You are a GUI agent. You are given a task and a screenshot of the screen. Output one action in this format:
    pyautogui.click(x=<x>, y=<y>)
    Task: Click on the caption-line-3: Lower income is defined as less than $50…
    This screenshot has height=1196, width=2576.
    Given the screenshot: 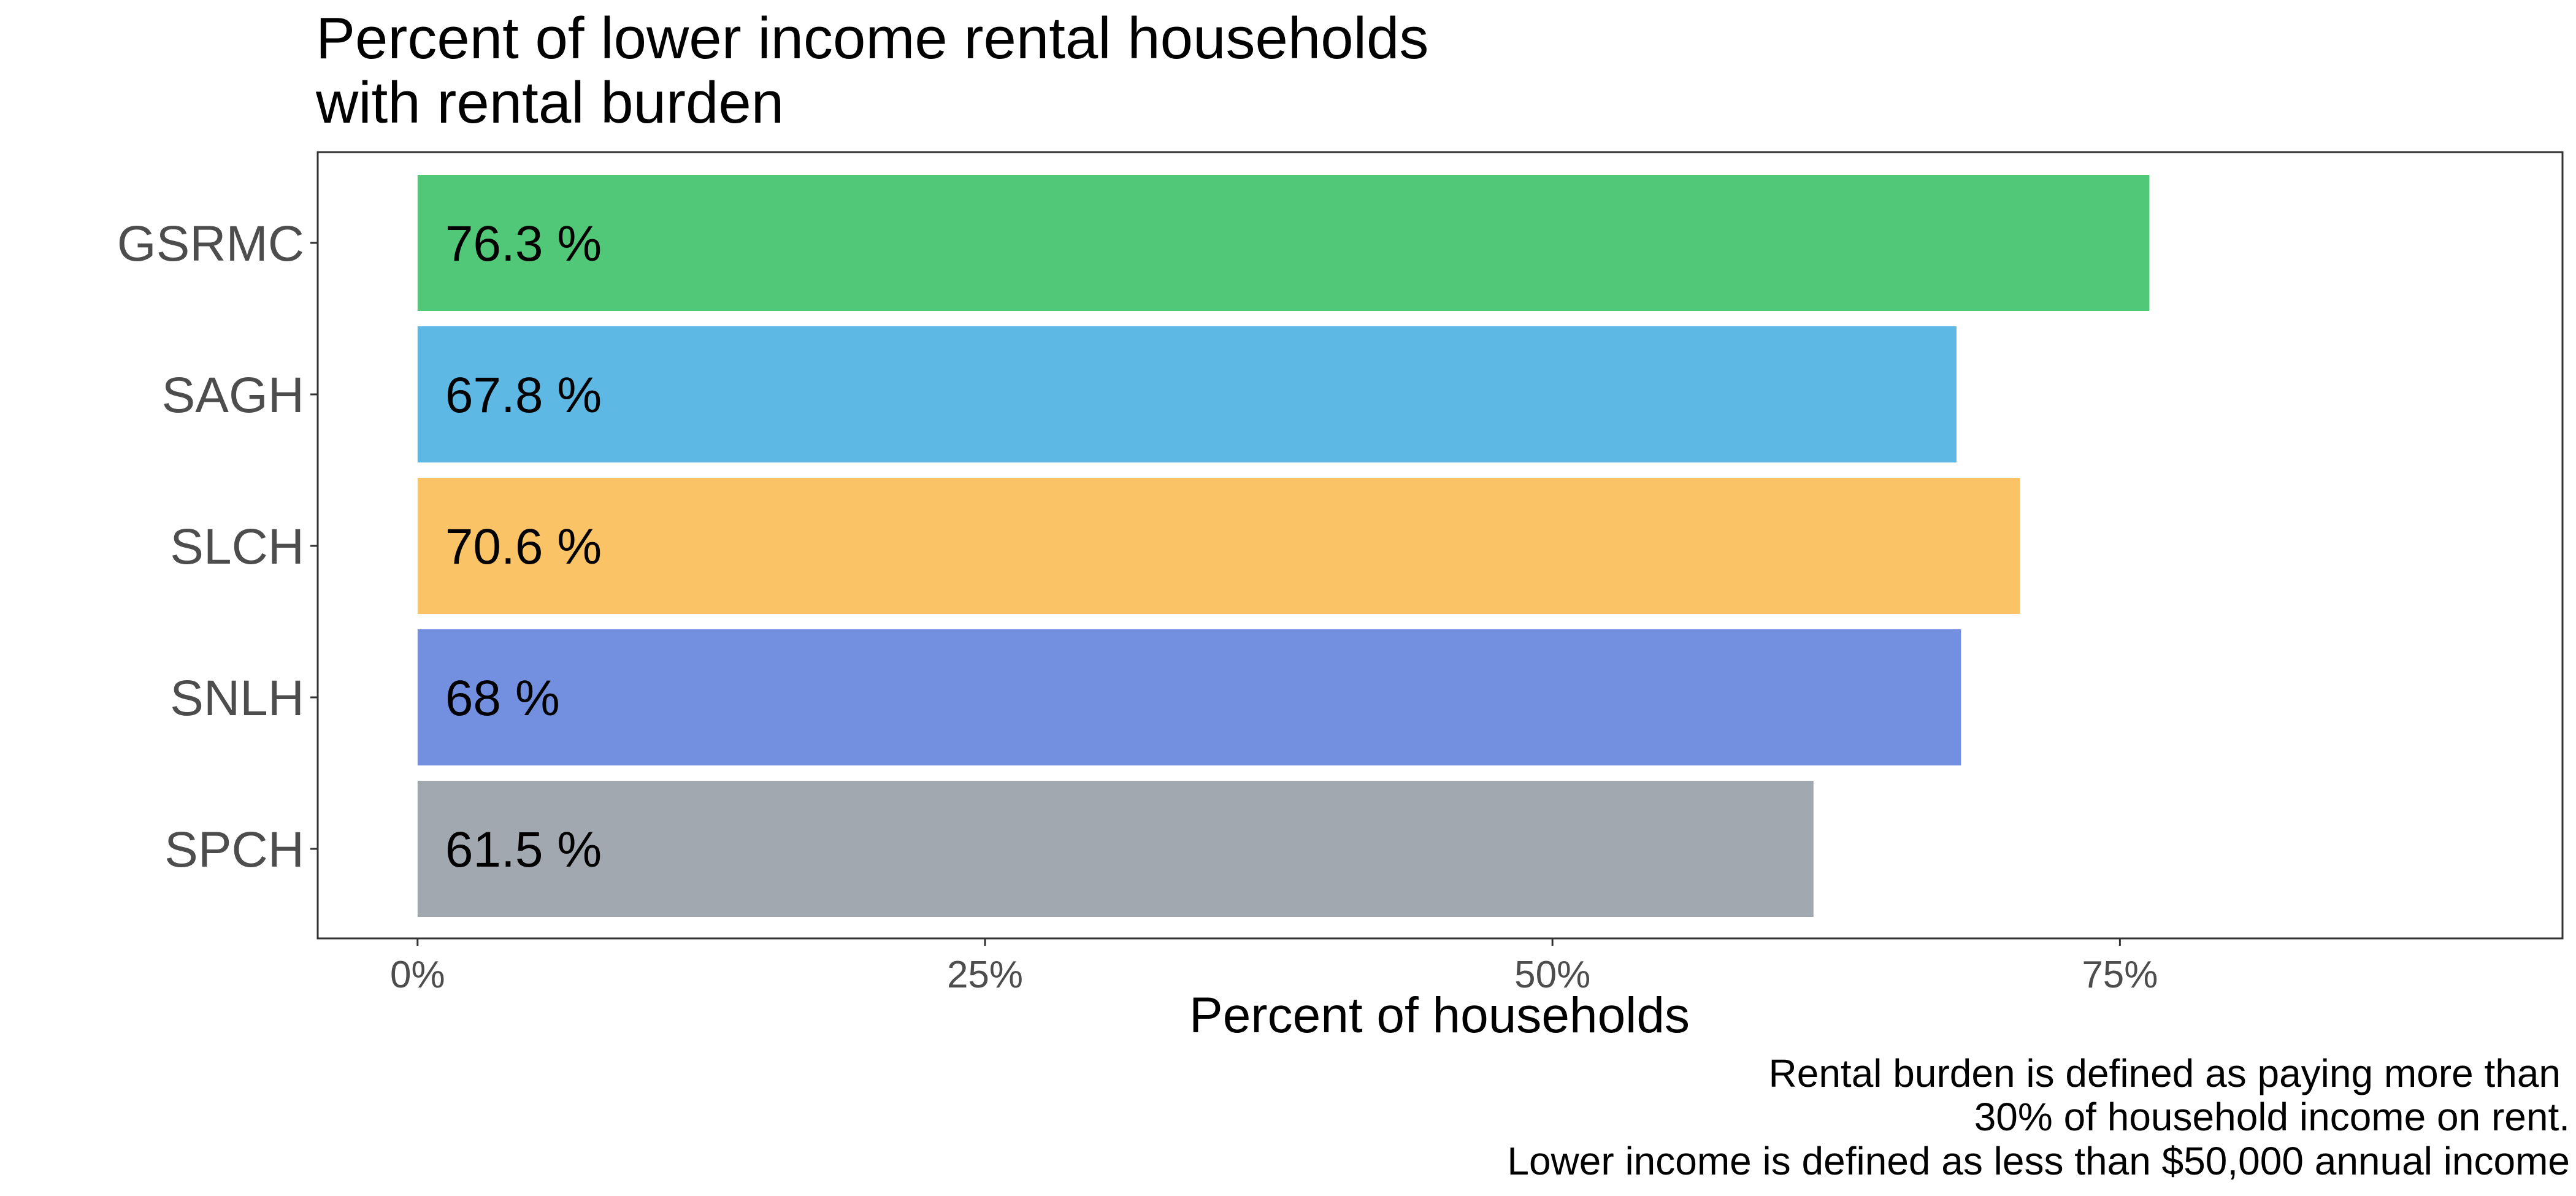 What is the action you would take?
    pyautogui.click(x=2038, y=1161)
    